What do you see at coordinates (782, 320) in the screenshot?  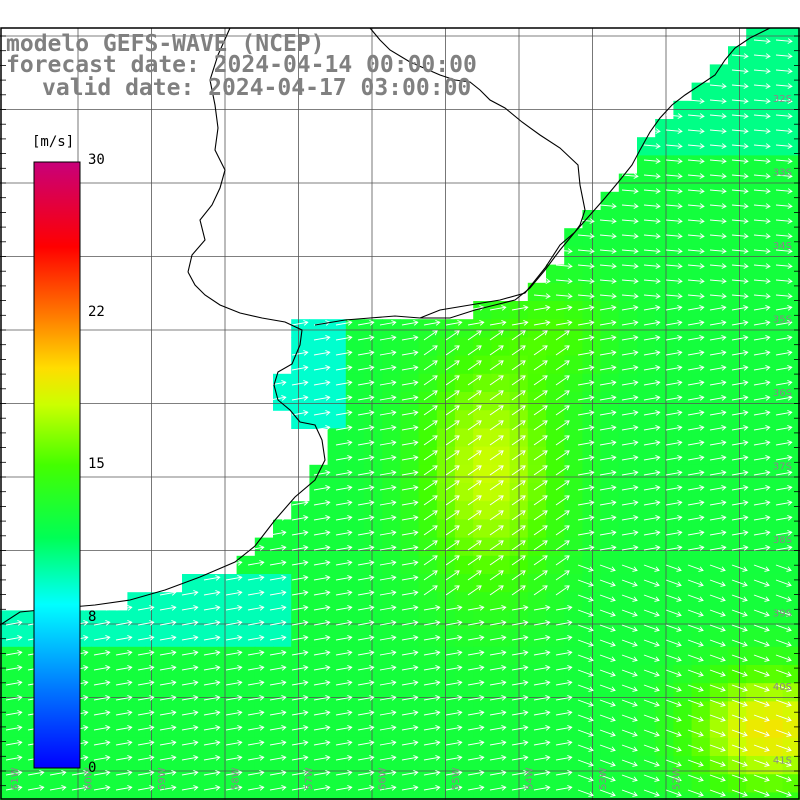 I see `latitude-label: 35S` at bounding box center [782, 320].